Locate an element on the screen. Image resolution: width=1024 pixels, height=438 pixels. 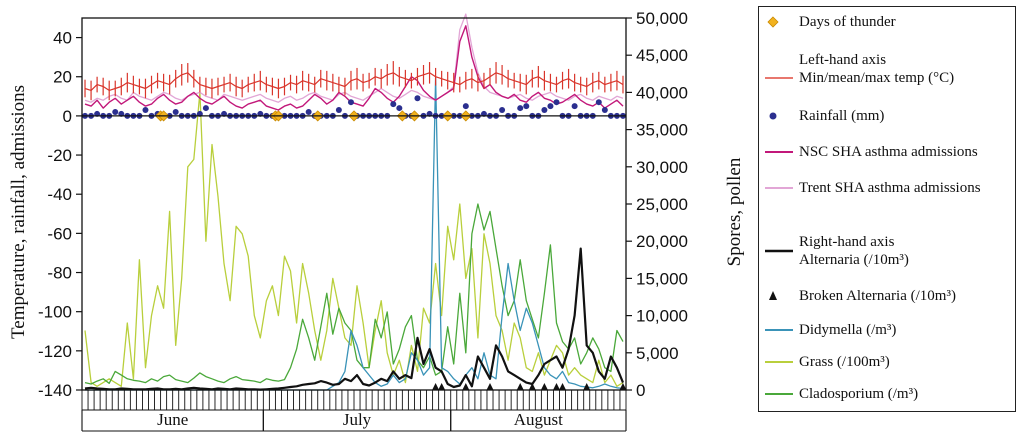
series-line-trent is located at coordinates (354, 58).